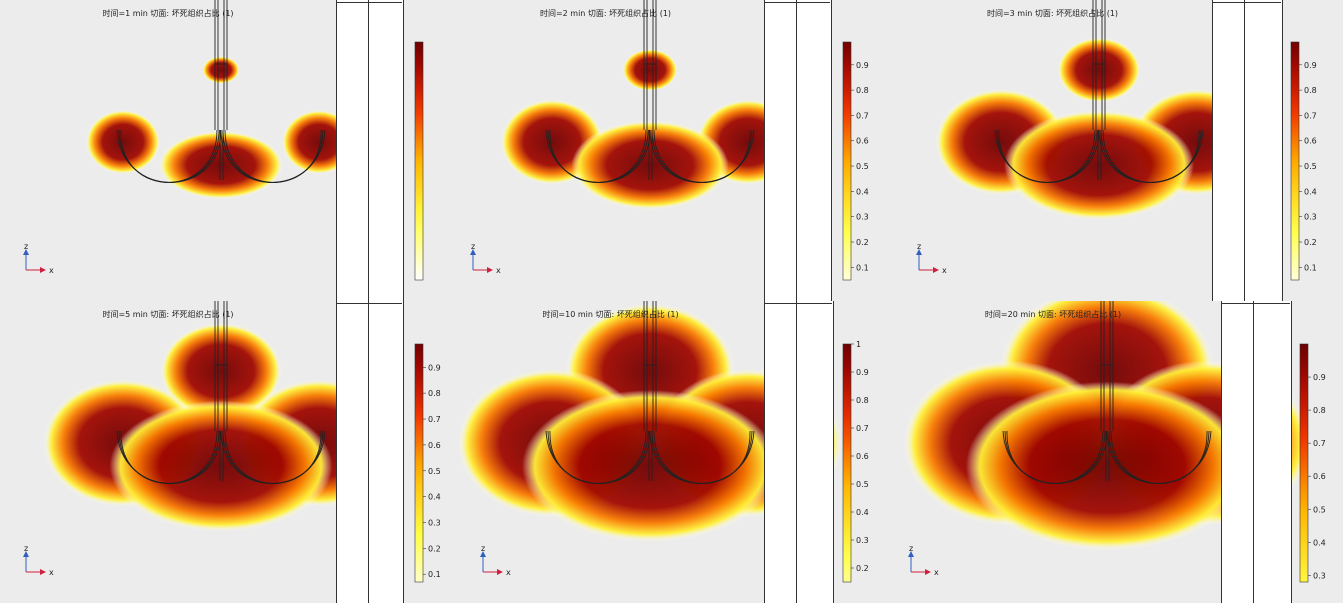 The image size is (1343, 603). What do you see at coordinates (610, 314) in the screenshot?
I see `panel-title: 时间=10 min 切面: 坏死组织占比 (1)` at bounding box center [610, 314].